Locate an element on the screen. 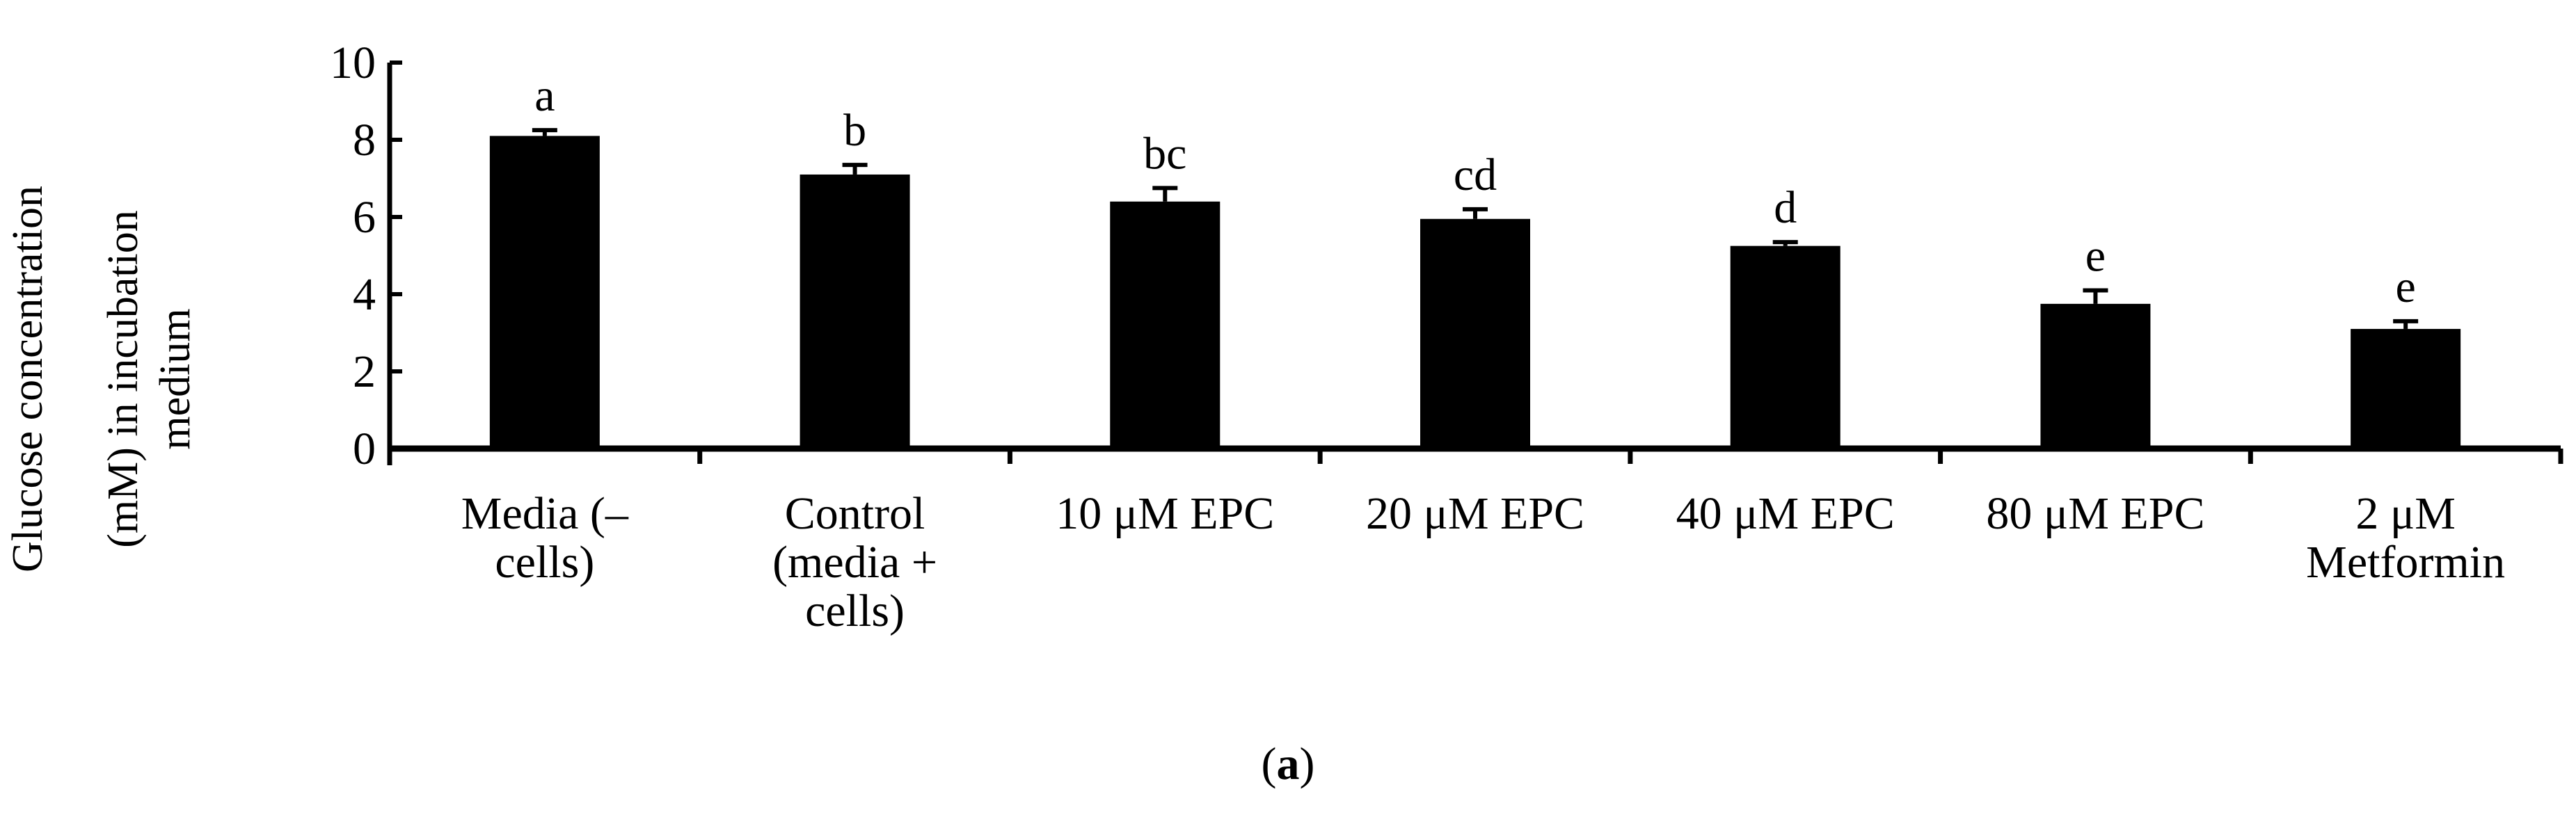 Image resolution: width=2576 pixels, height=813 pixels. x-tick-label-epc-40-line-1: 40 μM EPC is located at coordinates (1785, 514).